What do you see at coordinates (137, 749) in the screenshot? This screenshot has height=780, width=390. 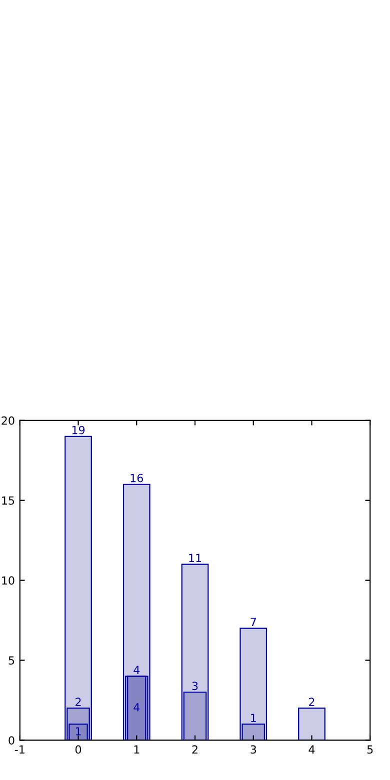 I see `x-tick-label: 1` at bounding box center [137, 749].